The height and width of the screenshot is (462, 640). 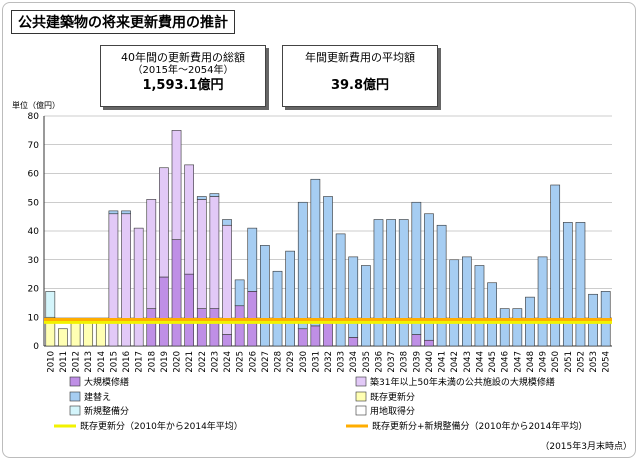 What do you see at coordinates (34, 117) in the screenshot?
I see `y-tick-label: 80` at bounding box center [34, 117].